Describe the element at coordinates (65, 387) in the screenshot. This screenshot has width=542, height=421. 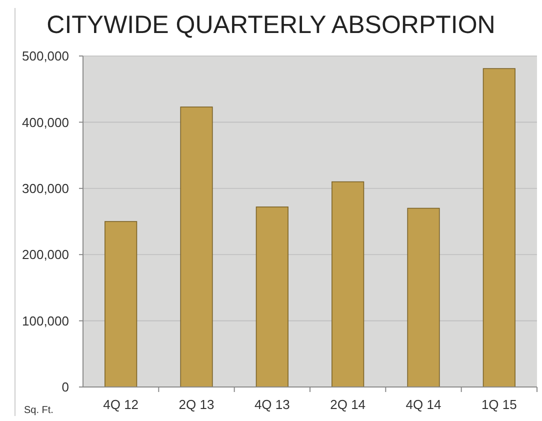
I see `y-tick-label: 0` at that location.